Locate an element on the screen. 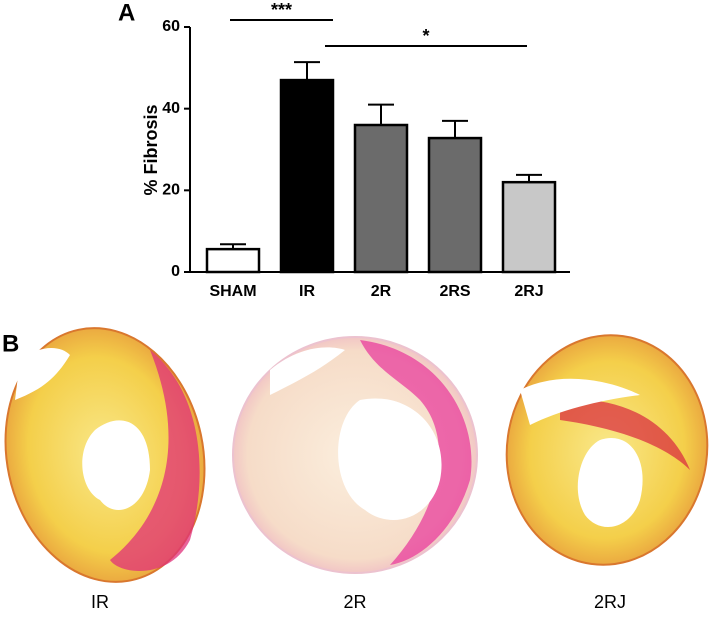 The image size is (714, 621). panel-label: A is located at coordinates (126, 13).